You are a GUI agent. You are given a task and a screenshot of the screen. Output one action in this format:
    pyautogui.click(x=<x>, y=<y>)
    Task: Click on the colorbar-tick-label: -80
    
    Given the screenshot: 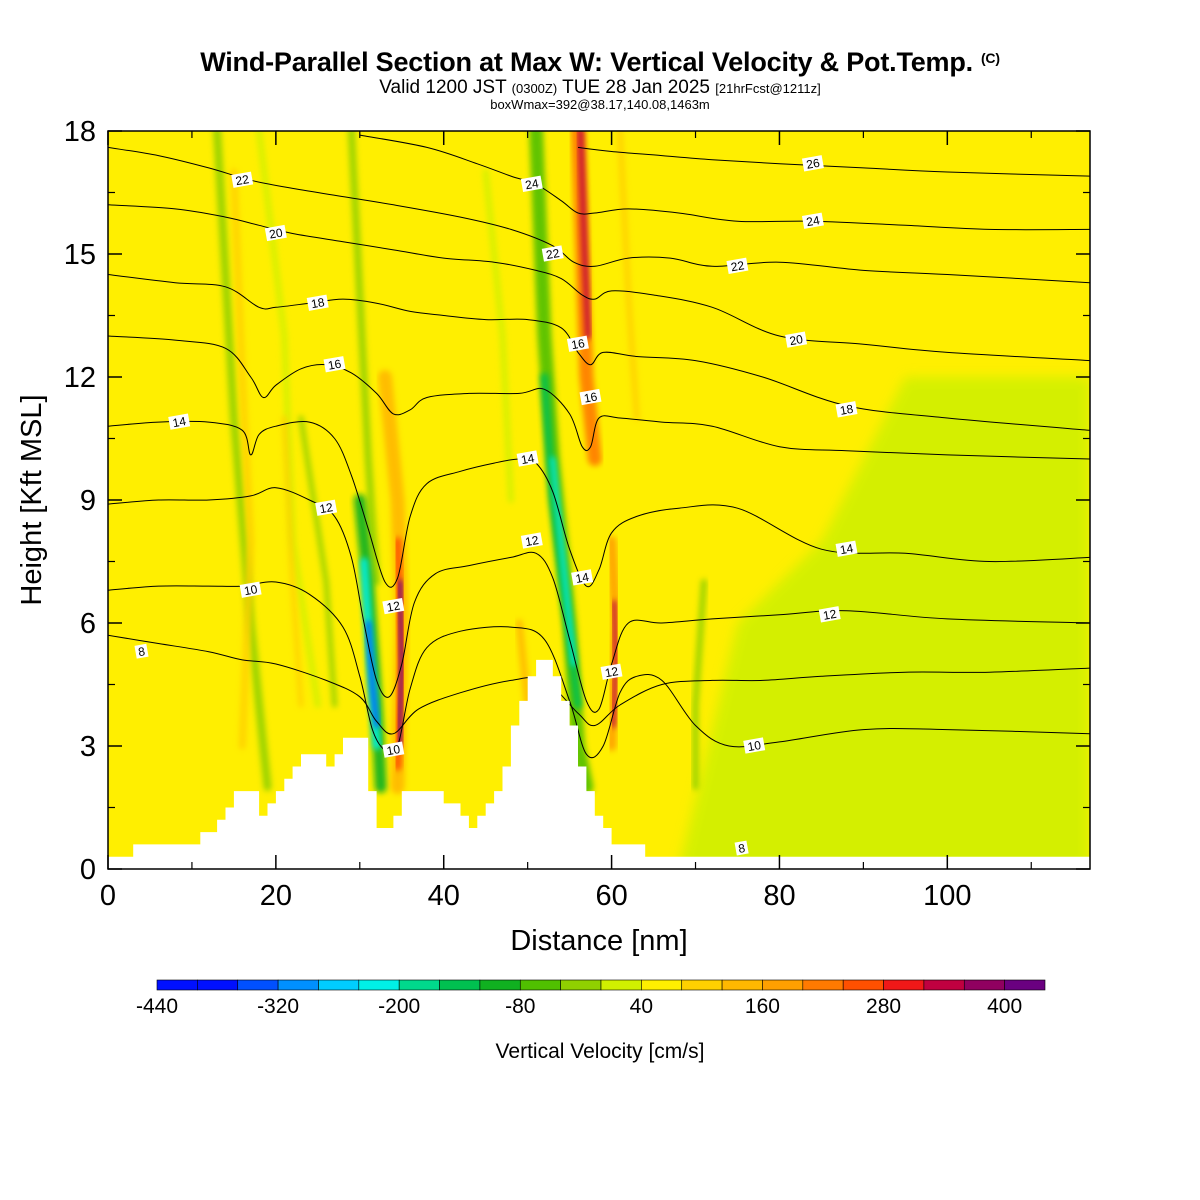 What is the action you would take?
    pyautogui.click(x=520, y=1006)
    